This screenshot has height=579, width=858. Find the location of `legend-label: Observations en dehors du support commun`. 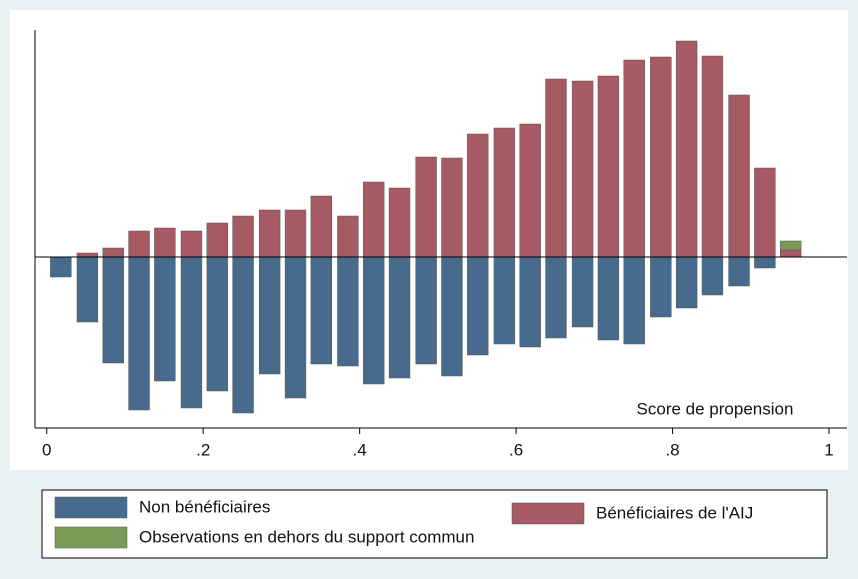

legend-label: Observations en dehors du support commun is located at coordinates (306, 536).